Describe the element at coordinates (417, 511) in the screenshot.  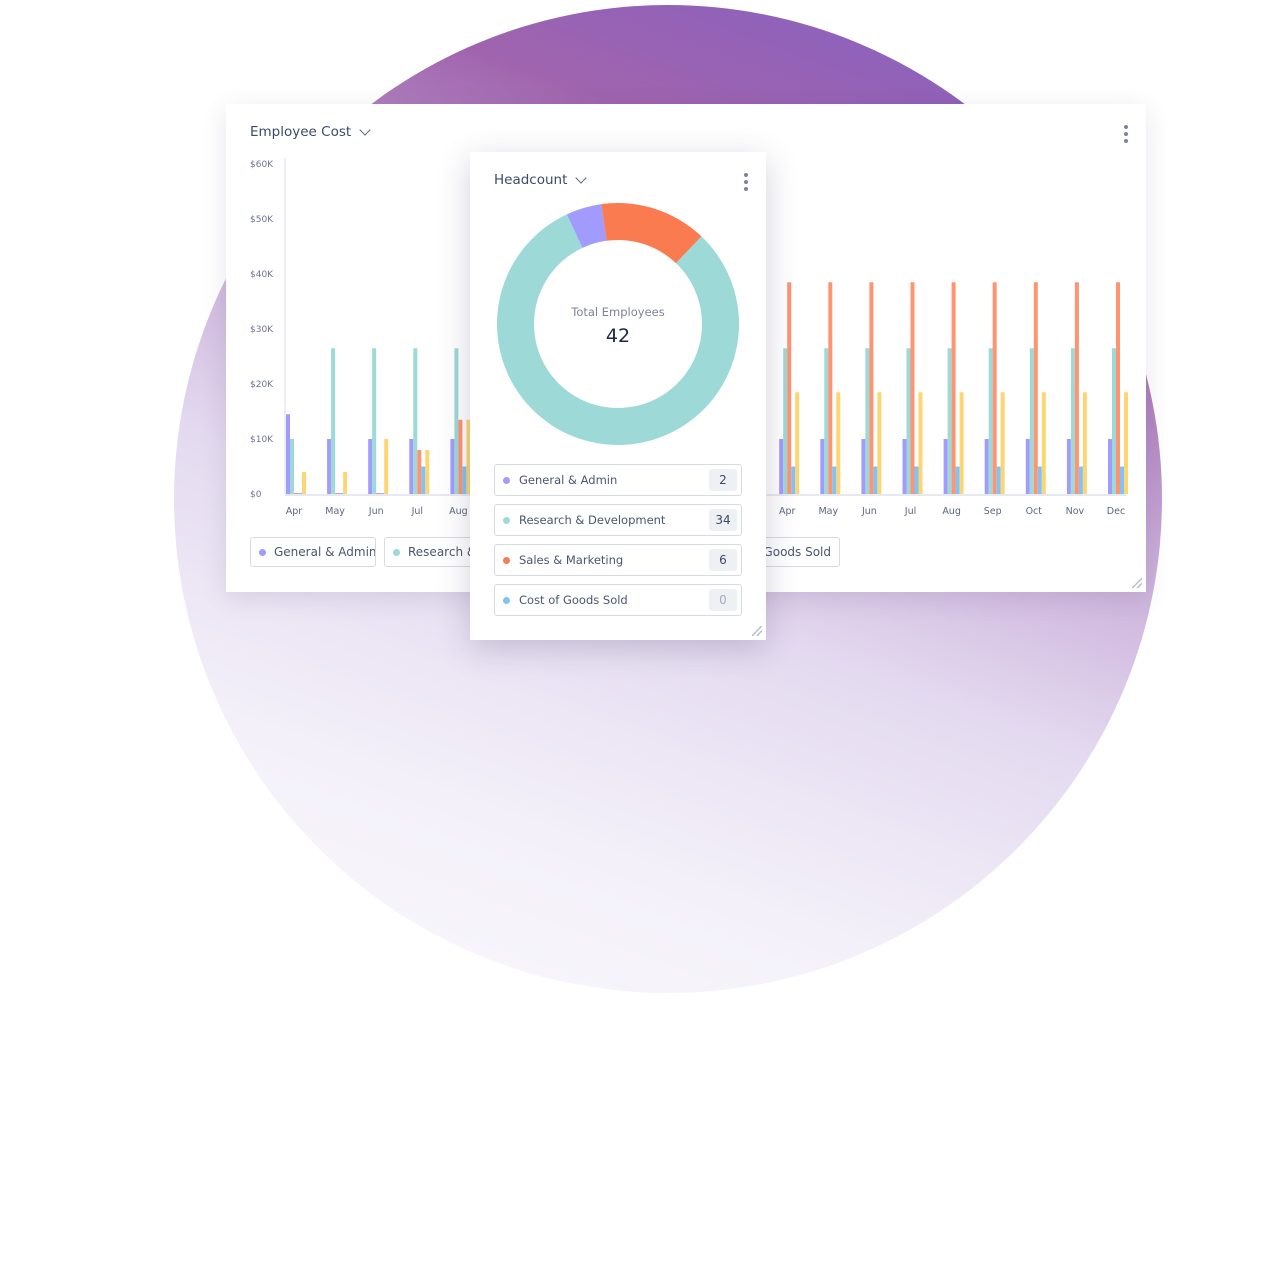
I see `x-tick-label: Jul` at that location.